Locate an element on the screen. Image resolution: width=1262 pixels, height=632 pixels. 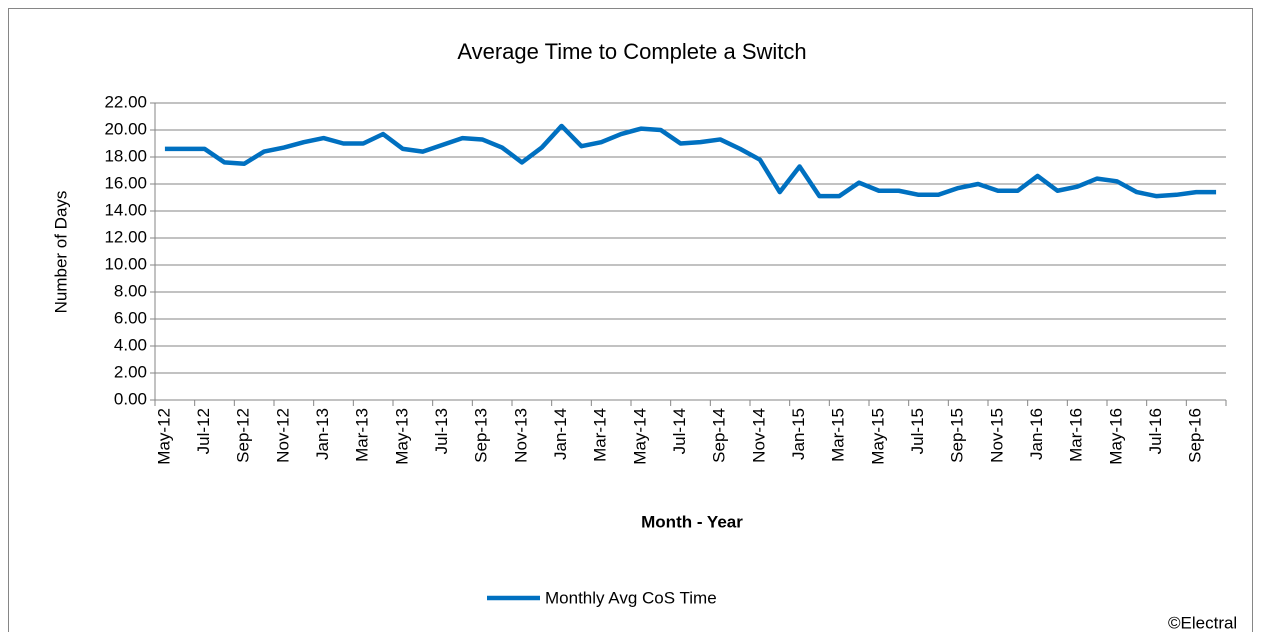
y-tick-label: 0.00 is located at coordinates (130, 398).